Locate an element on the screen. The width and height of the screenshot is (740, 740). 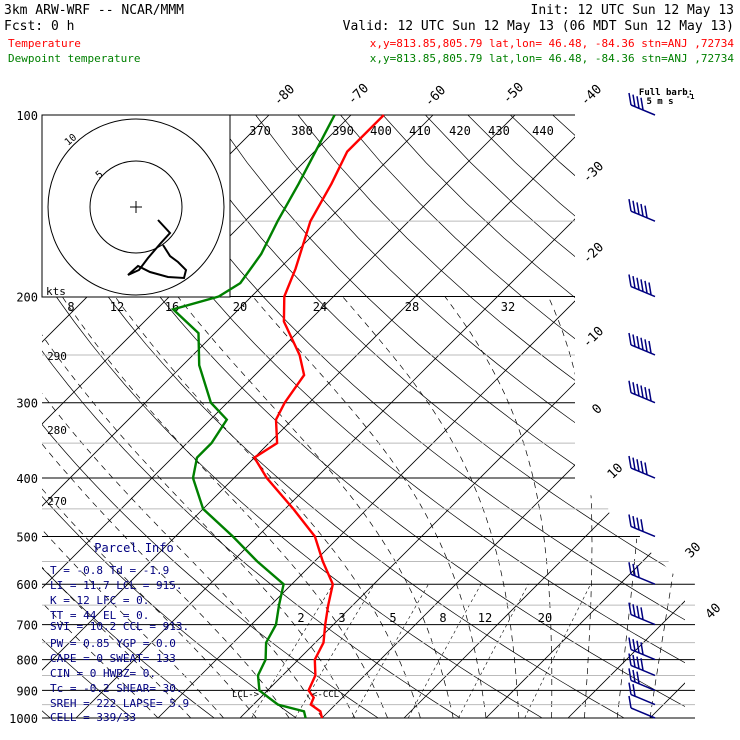
mixing-ratio-line is located at coordinates (557, 651).